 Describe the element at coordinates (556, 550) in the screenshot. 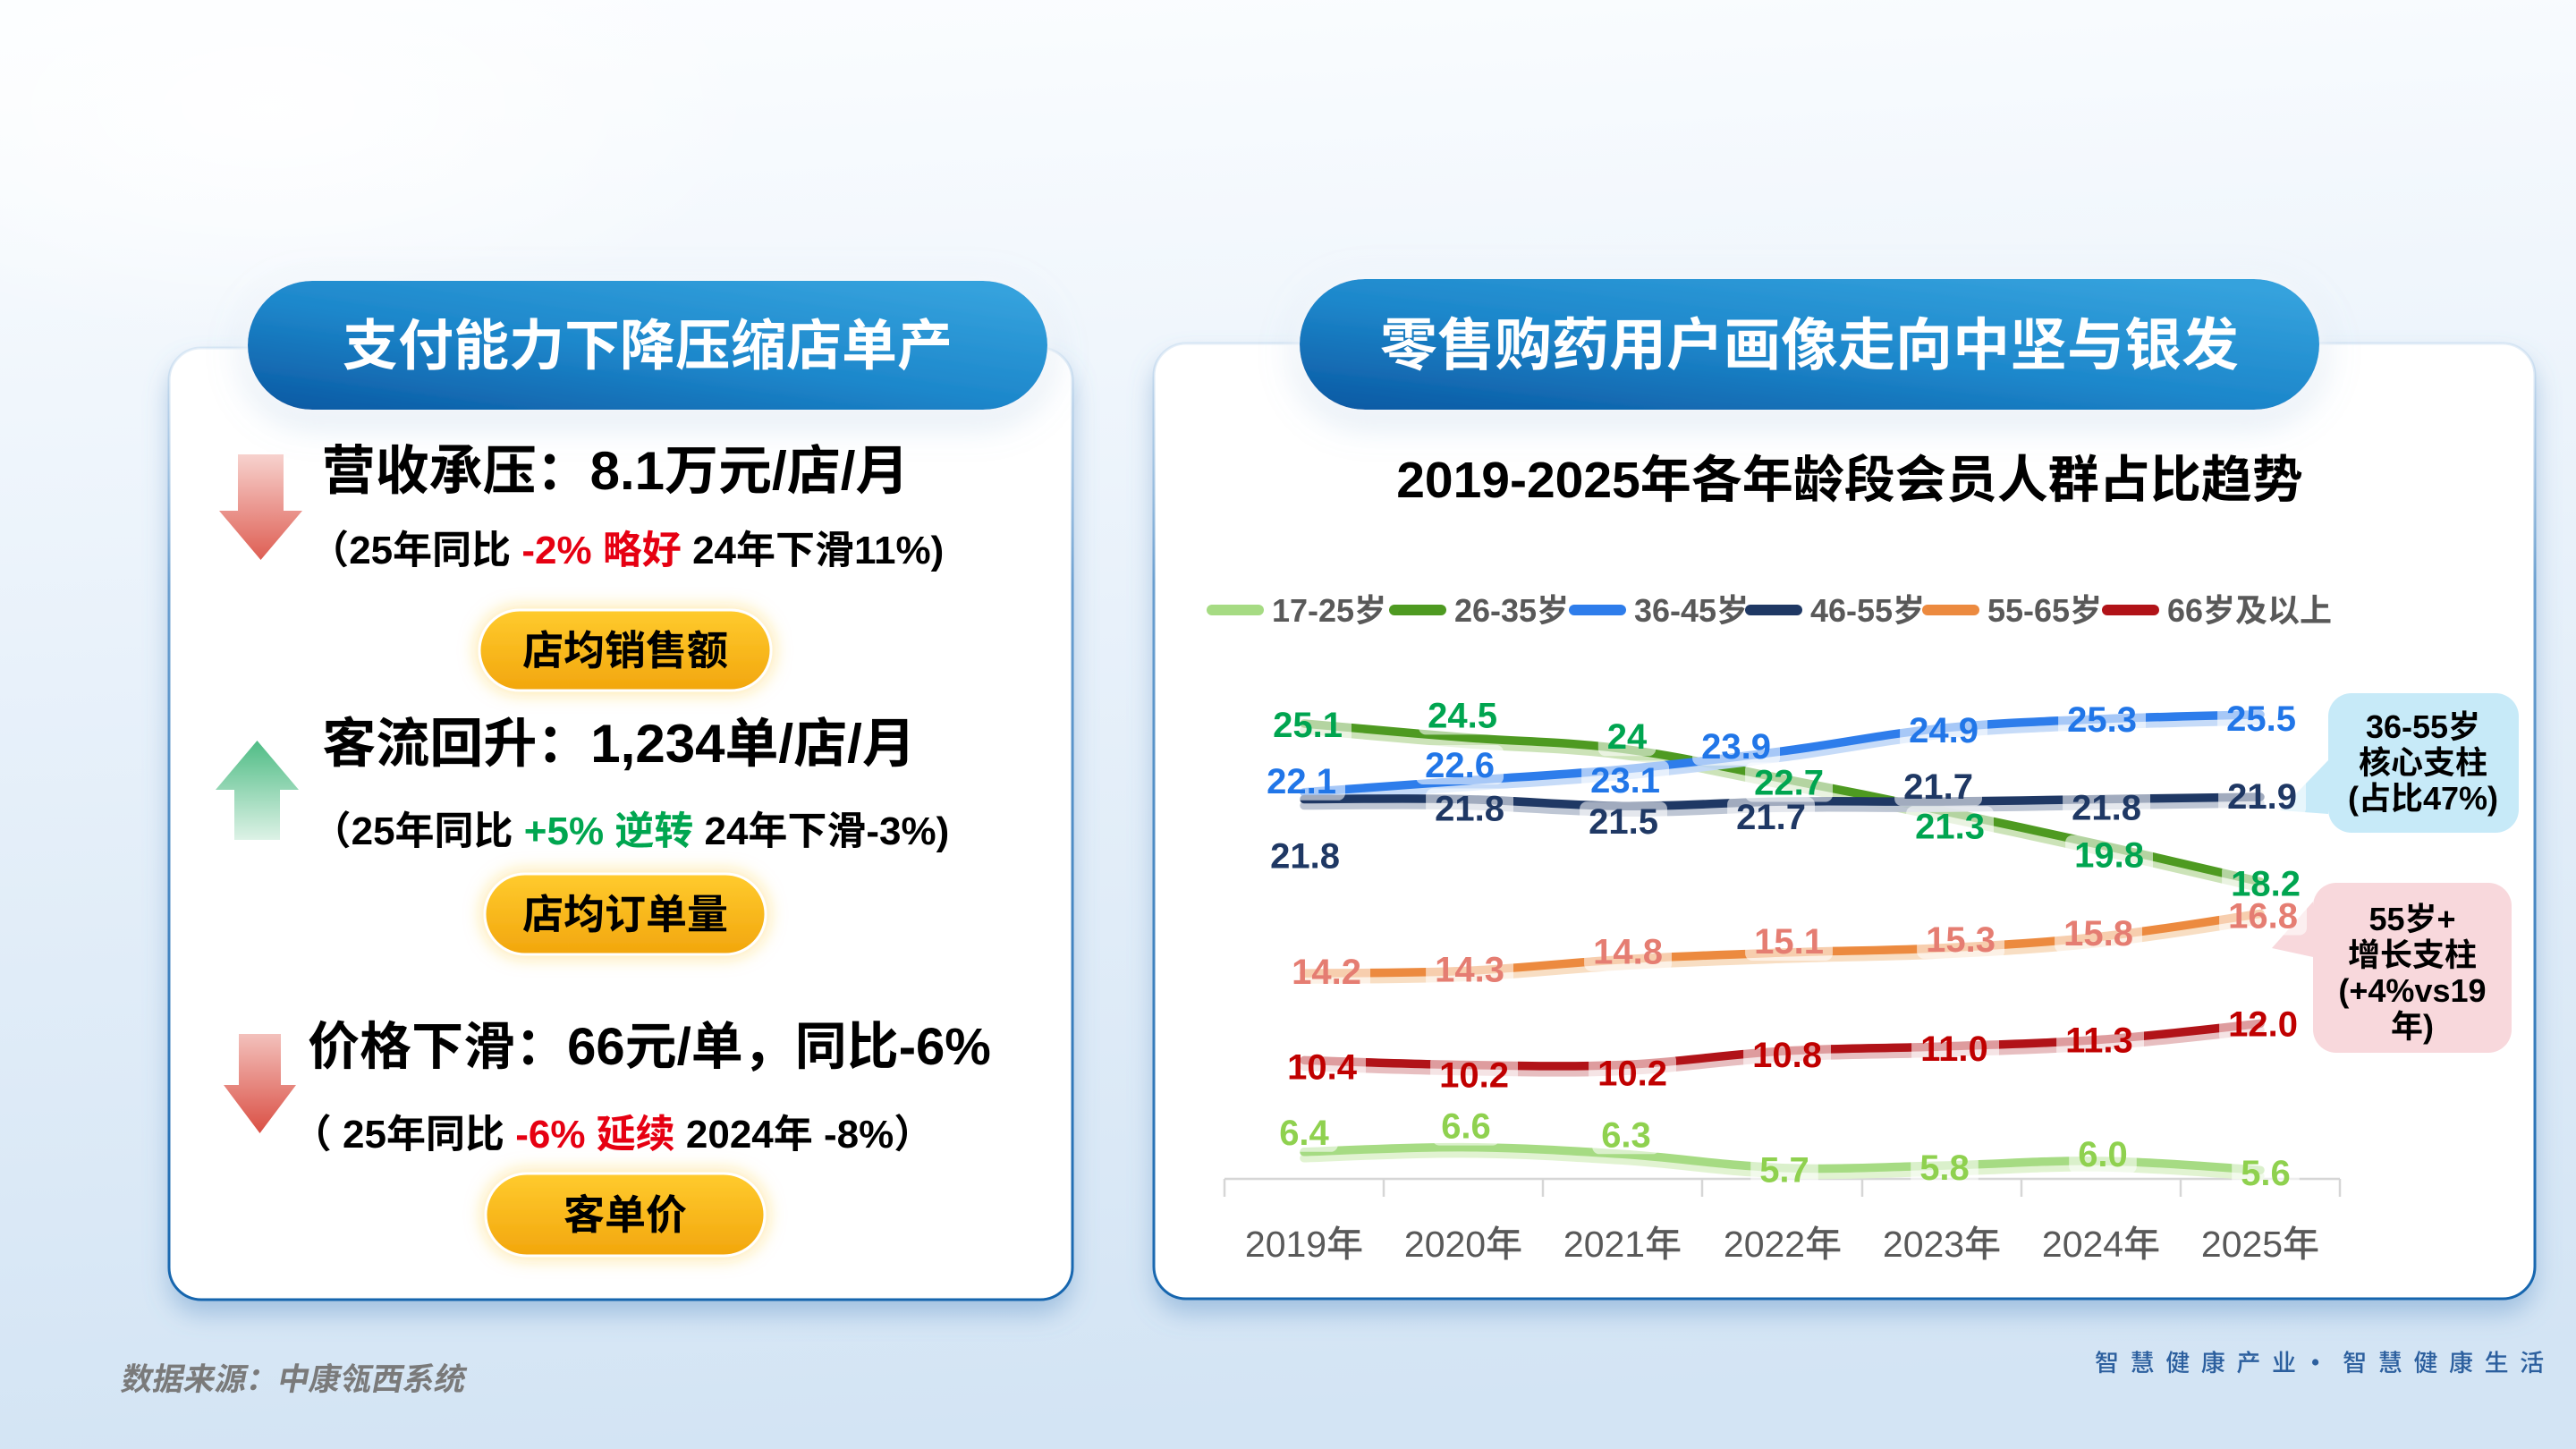

I see `svg-text: -2%` at that location.